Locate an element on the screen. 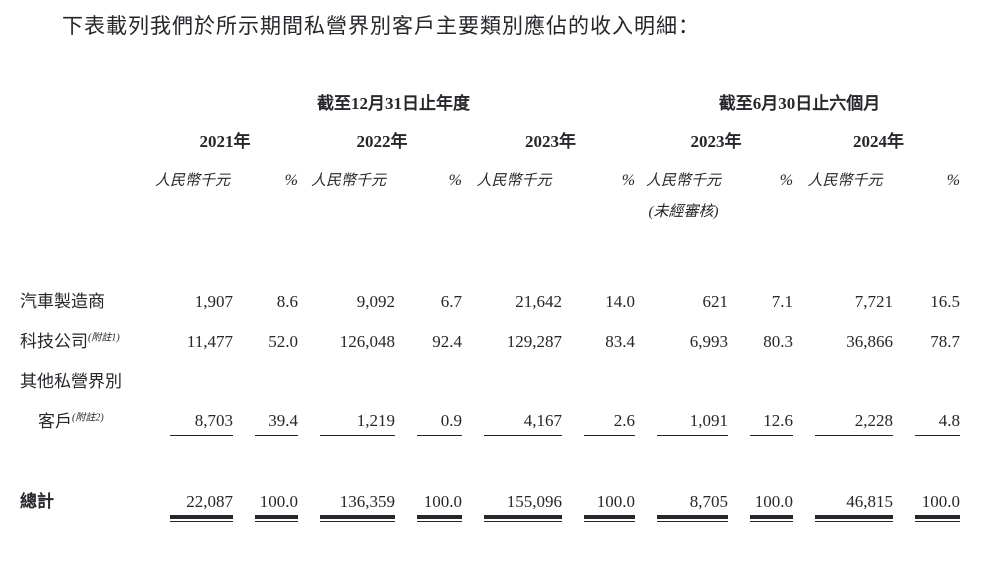 Image resolution: width=1000 pixels, height=569 pixels. value-cell: 12.6 is located at coordinates (762, 416).